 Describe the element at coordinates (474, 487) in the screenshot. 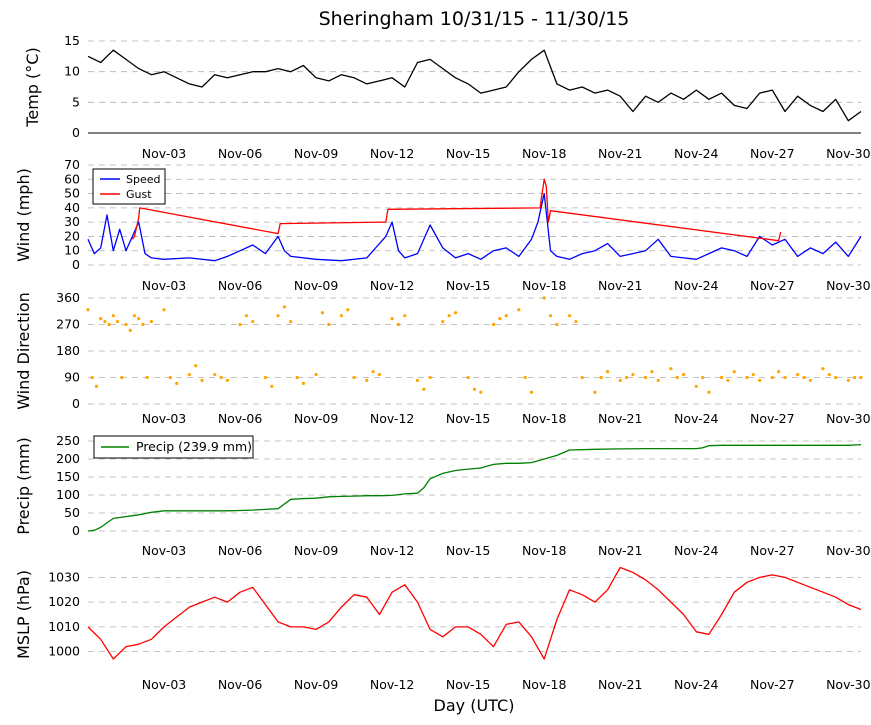

I see `series-line-precip` at that location.